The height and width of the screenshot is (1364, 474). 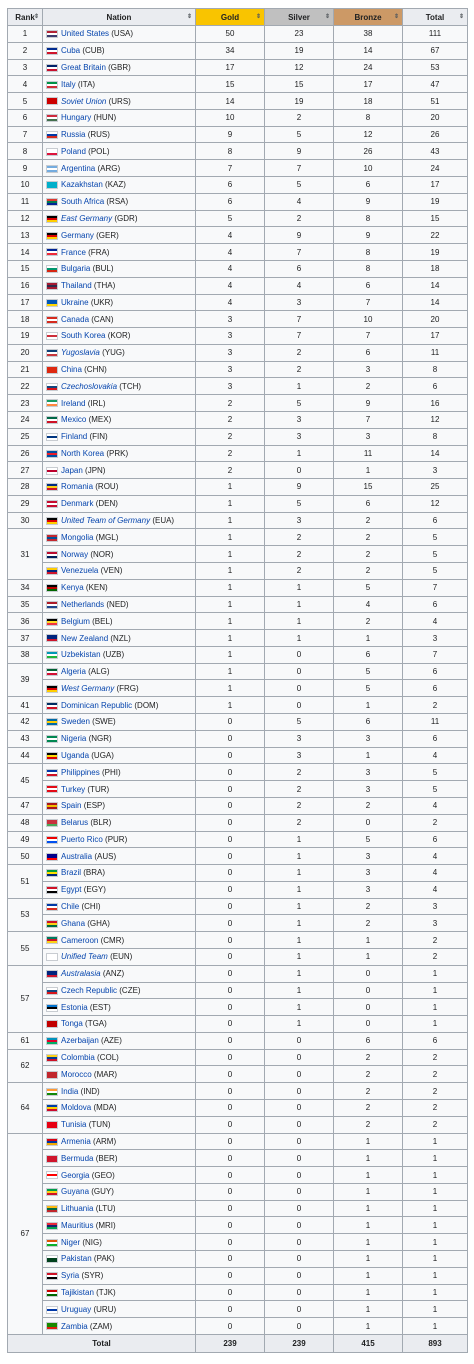 I want to click on nation-link: Kazakhstan, so click(x=82, y=185).